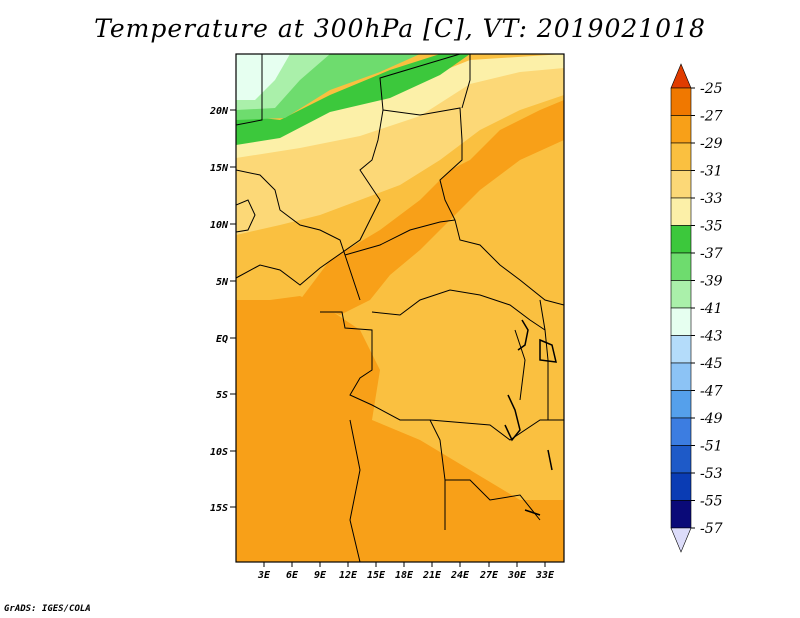 The height and width of the screenshot is (618, 800). I want to click on lon-tick-label: 30E, so click(517, 575).